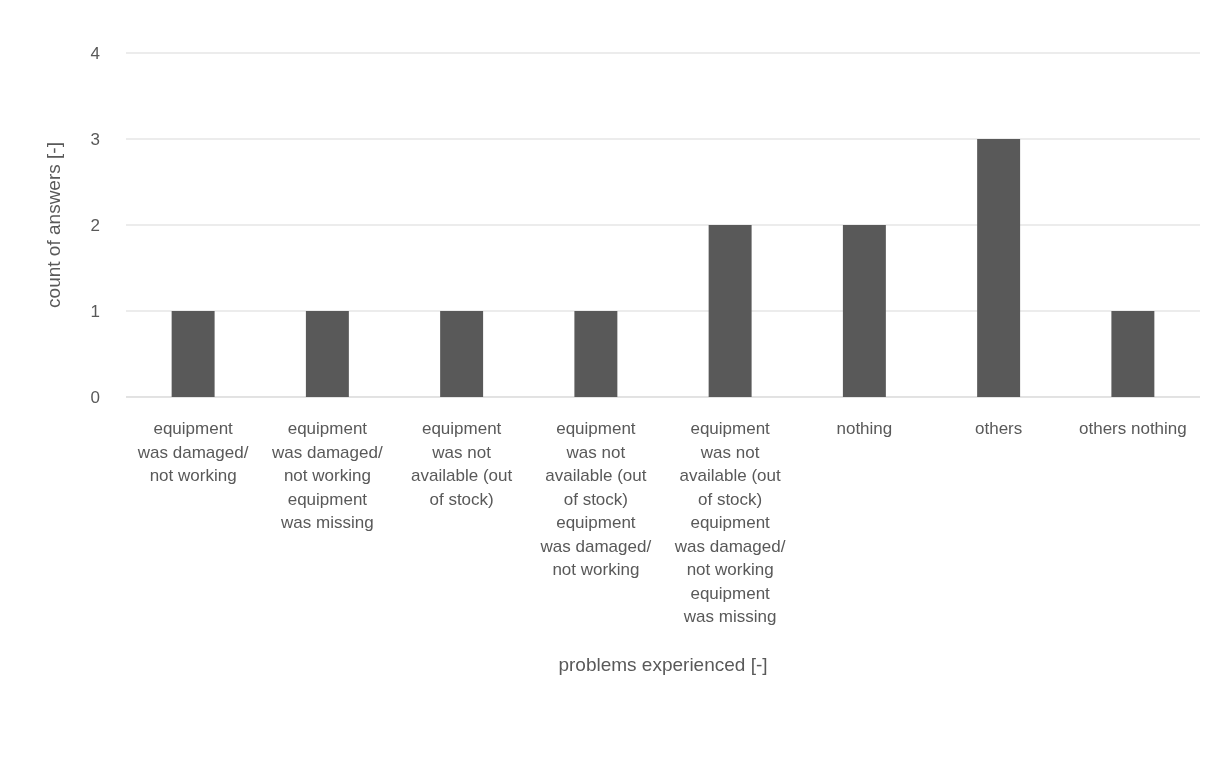  I want to click on x-tick-label: equipment was not available (out of stock) equipment was damaged/ not working, so click(595, 499).